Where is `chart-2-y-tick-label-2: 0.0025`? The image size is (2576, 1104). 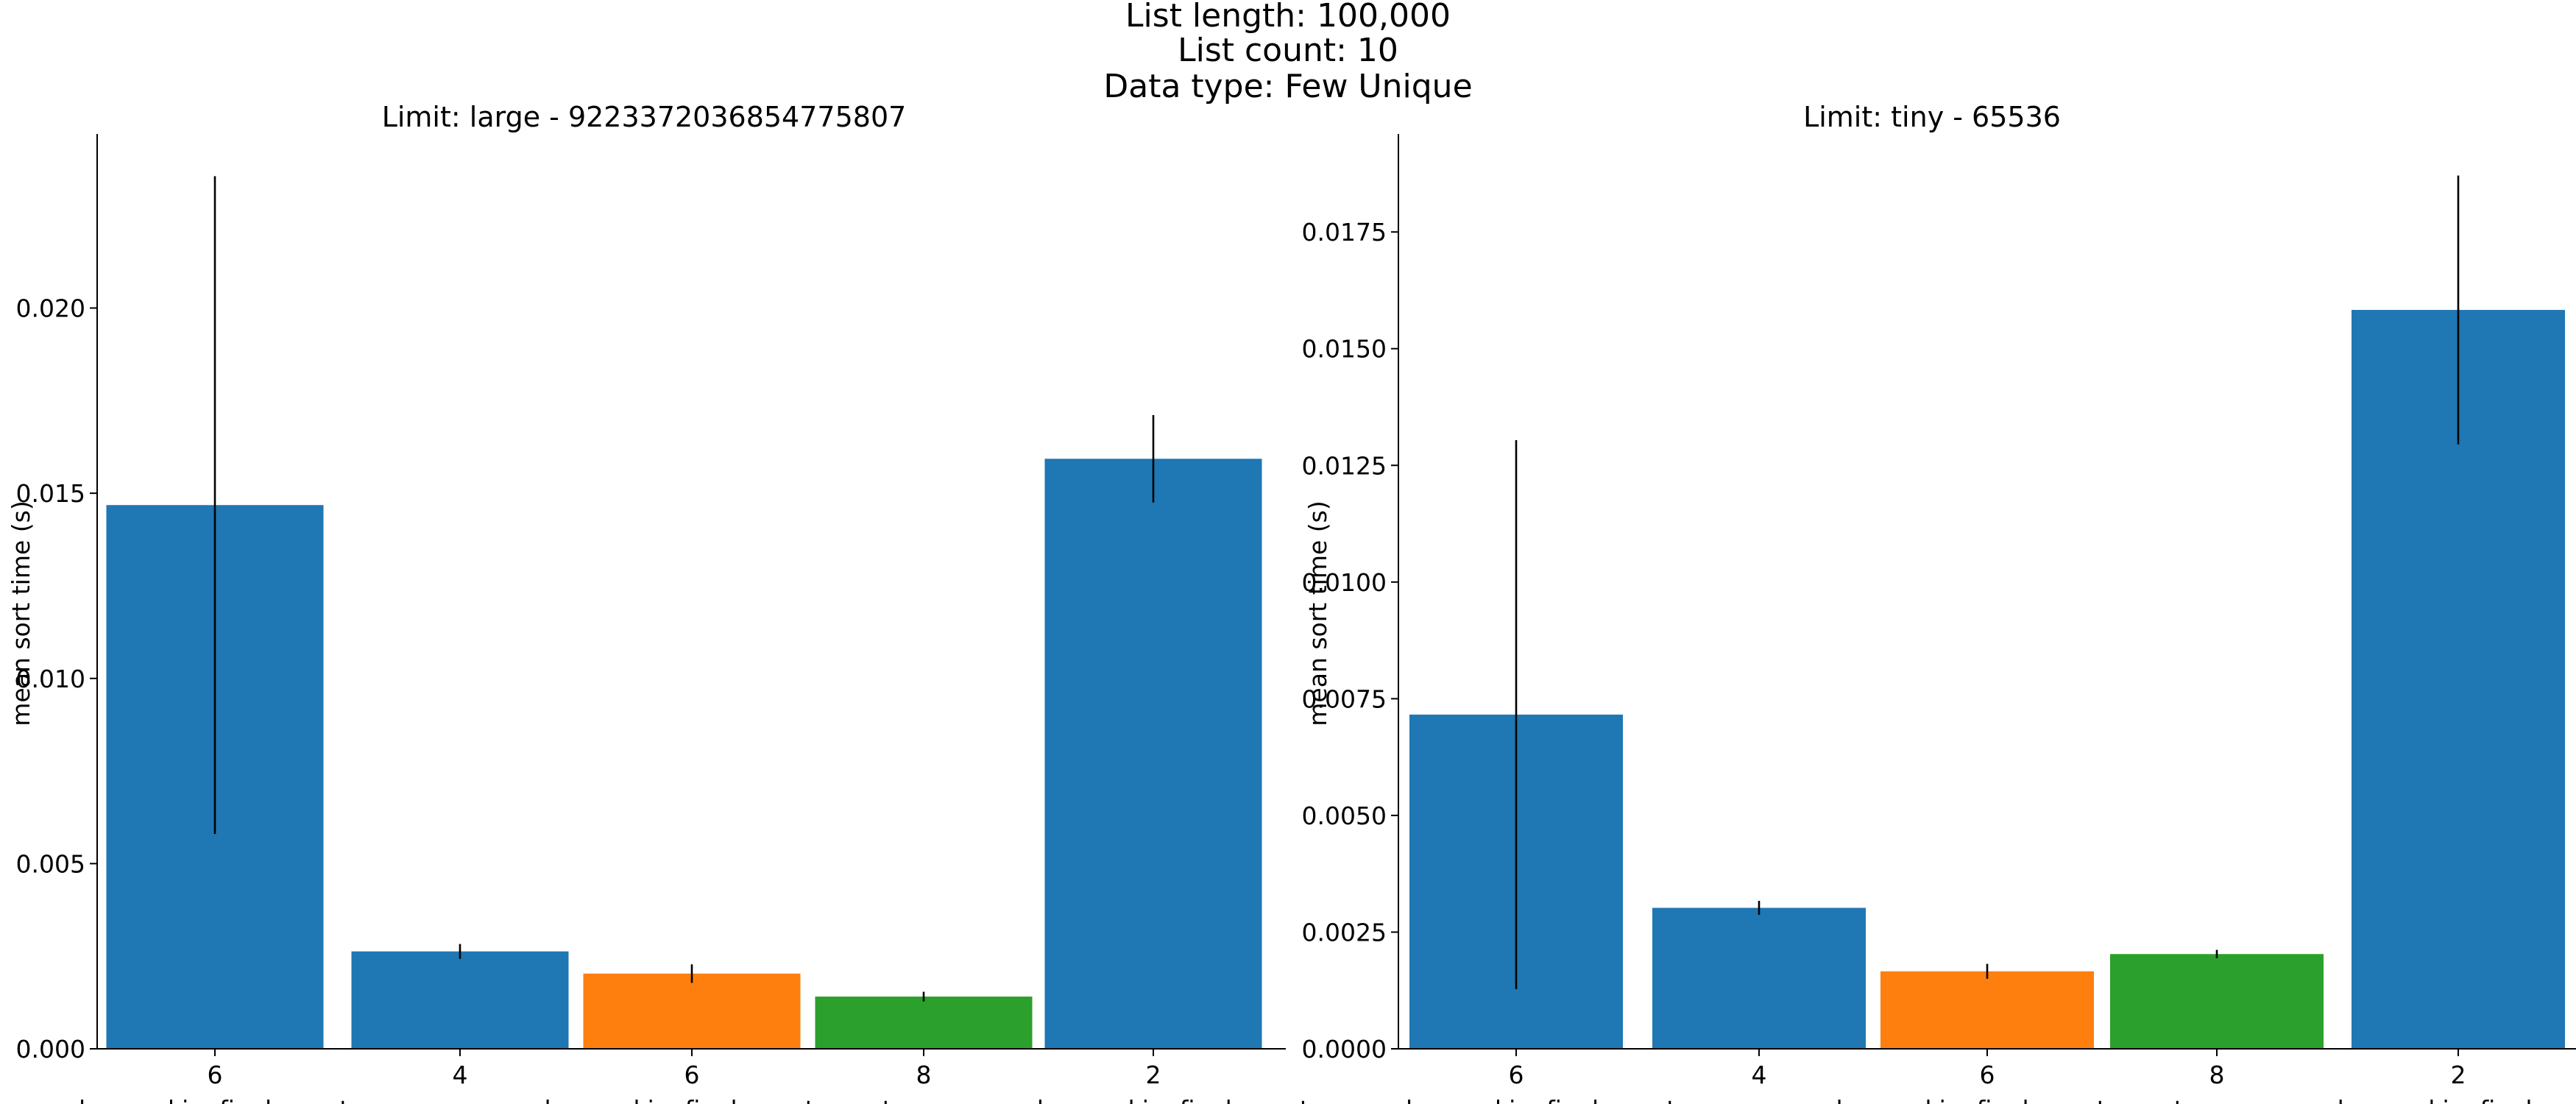
chart-2-y-tick-label-2: 0.0025 is located at coordinates (1344, 932).